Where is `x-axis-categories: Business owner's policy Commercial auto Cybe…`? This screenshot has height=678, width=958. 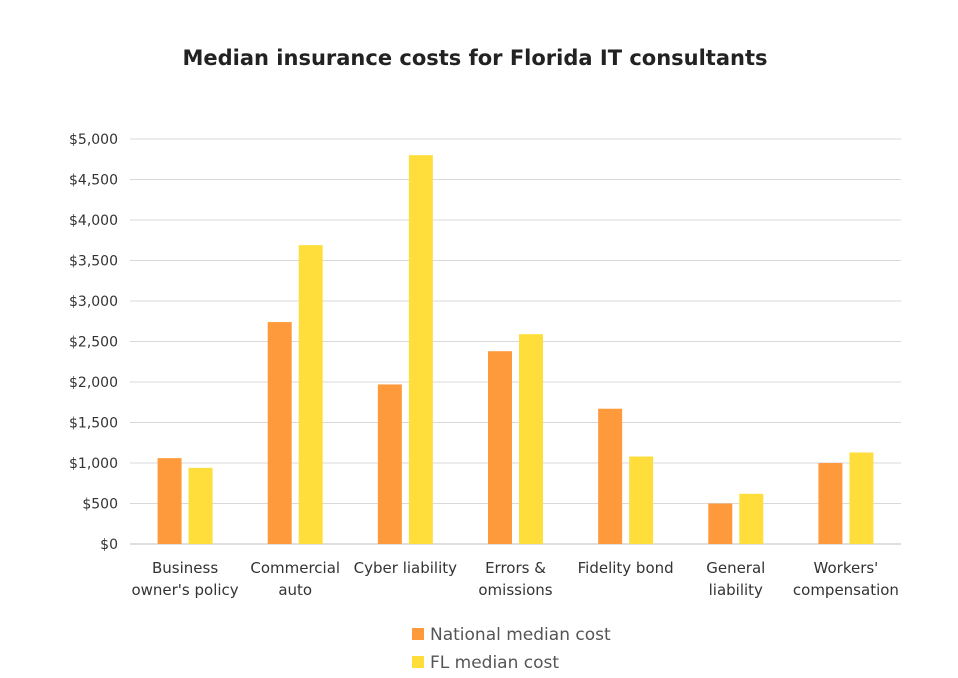 x-axis-categories: Business owner's policy Commercial auto Cybe… is located at coordinates (514, 579).